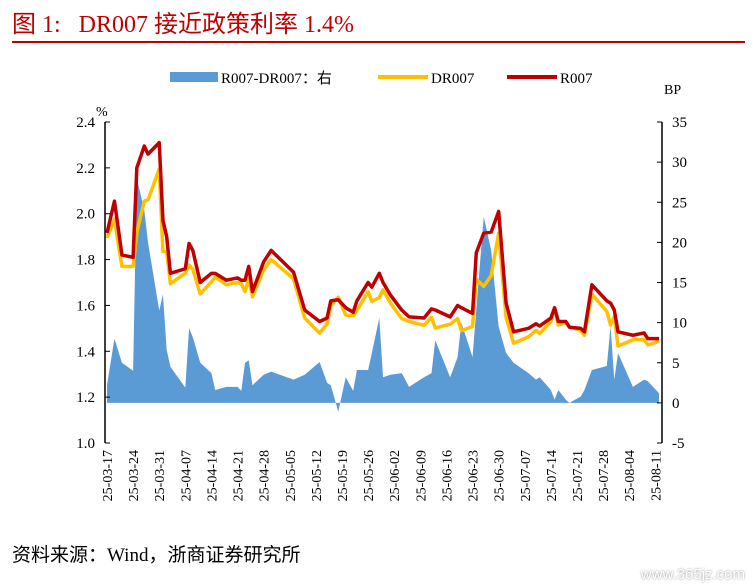 The width and height of the screenshot is (753, 587). Describe the element at coordinates (447, 475) in the screenshot. I see `x-tick-label: 25-06-16` at that location.